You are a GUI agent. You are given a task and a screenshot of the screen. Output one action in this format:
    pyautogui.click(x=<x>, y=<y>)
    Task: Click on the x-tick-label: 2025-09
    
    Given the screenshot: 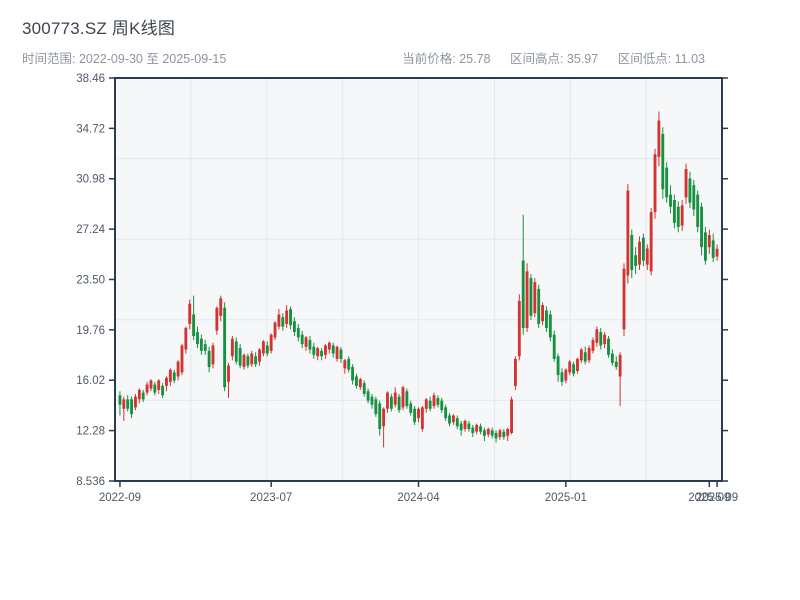 What is the action you would take?
    pyautogui.click(x=717, y=498)
    